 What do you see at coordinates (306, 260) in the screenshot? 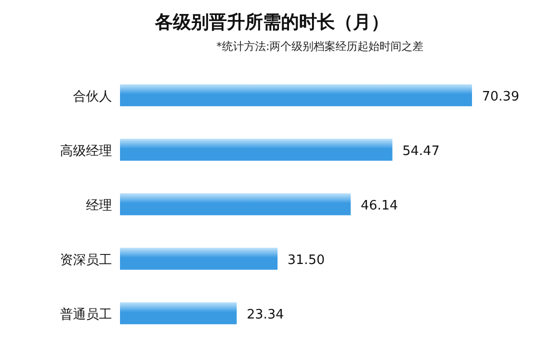
I see `data-label: 31.50` at bounding box center [306, 260].